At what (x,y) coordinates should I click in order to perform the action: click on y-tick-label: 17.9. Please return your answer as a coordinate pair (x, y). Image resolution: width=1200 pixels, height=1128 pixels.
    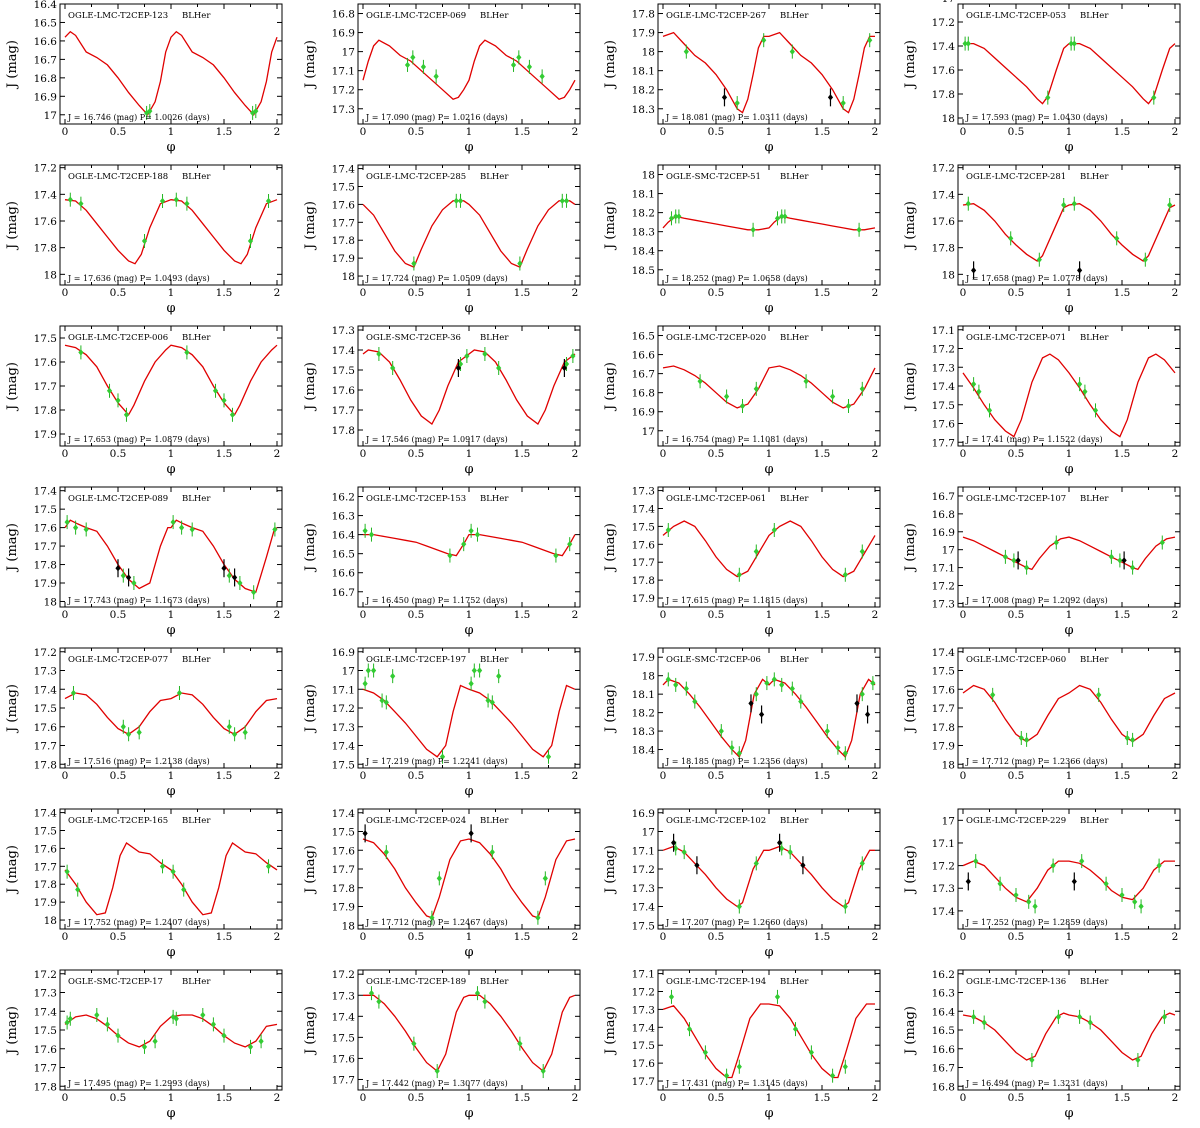
    Looking at the image, I should click on (45, 435).